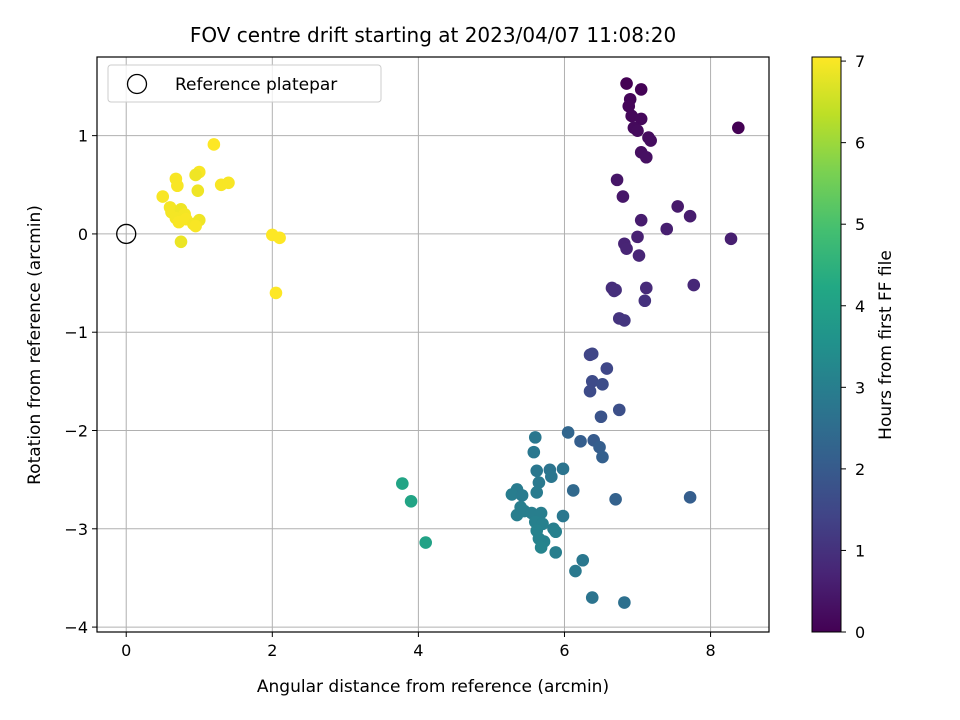  I want to click on x-axis-ticks: 0 2 4 6 8, so click(418, 646).